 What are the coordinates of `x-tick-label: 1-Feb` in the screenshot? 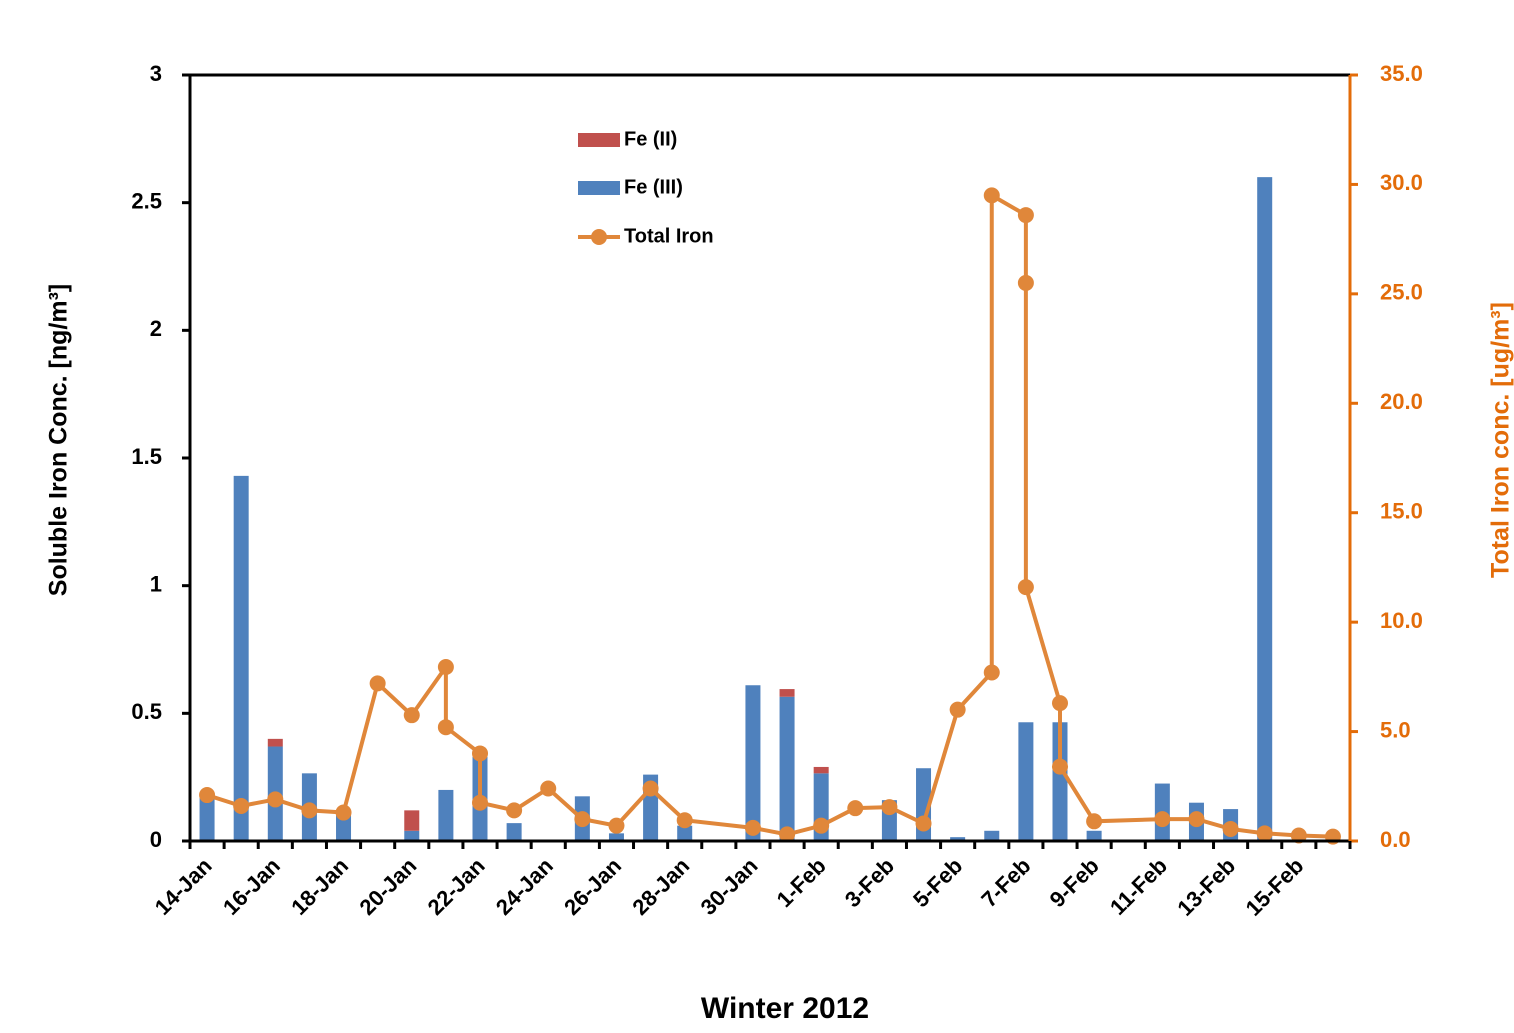 It's located at (801, 882).